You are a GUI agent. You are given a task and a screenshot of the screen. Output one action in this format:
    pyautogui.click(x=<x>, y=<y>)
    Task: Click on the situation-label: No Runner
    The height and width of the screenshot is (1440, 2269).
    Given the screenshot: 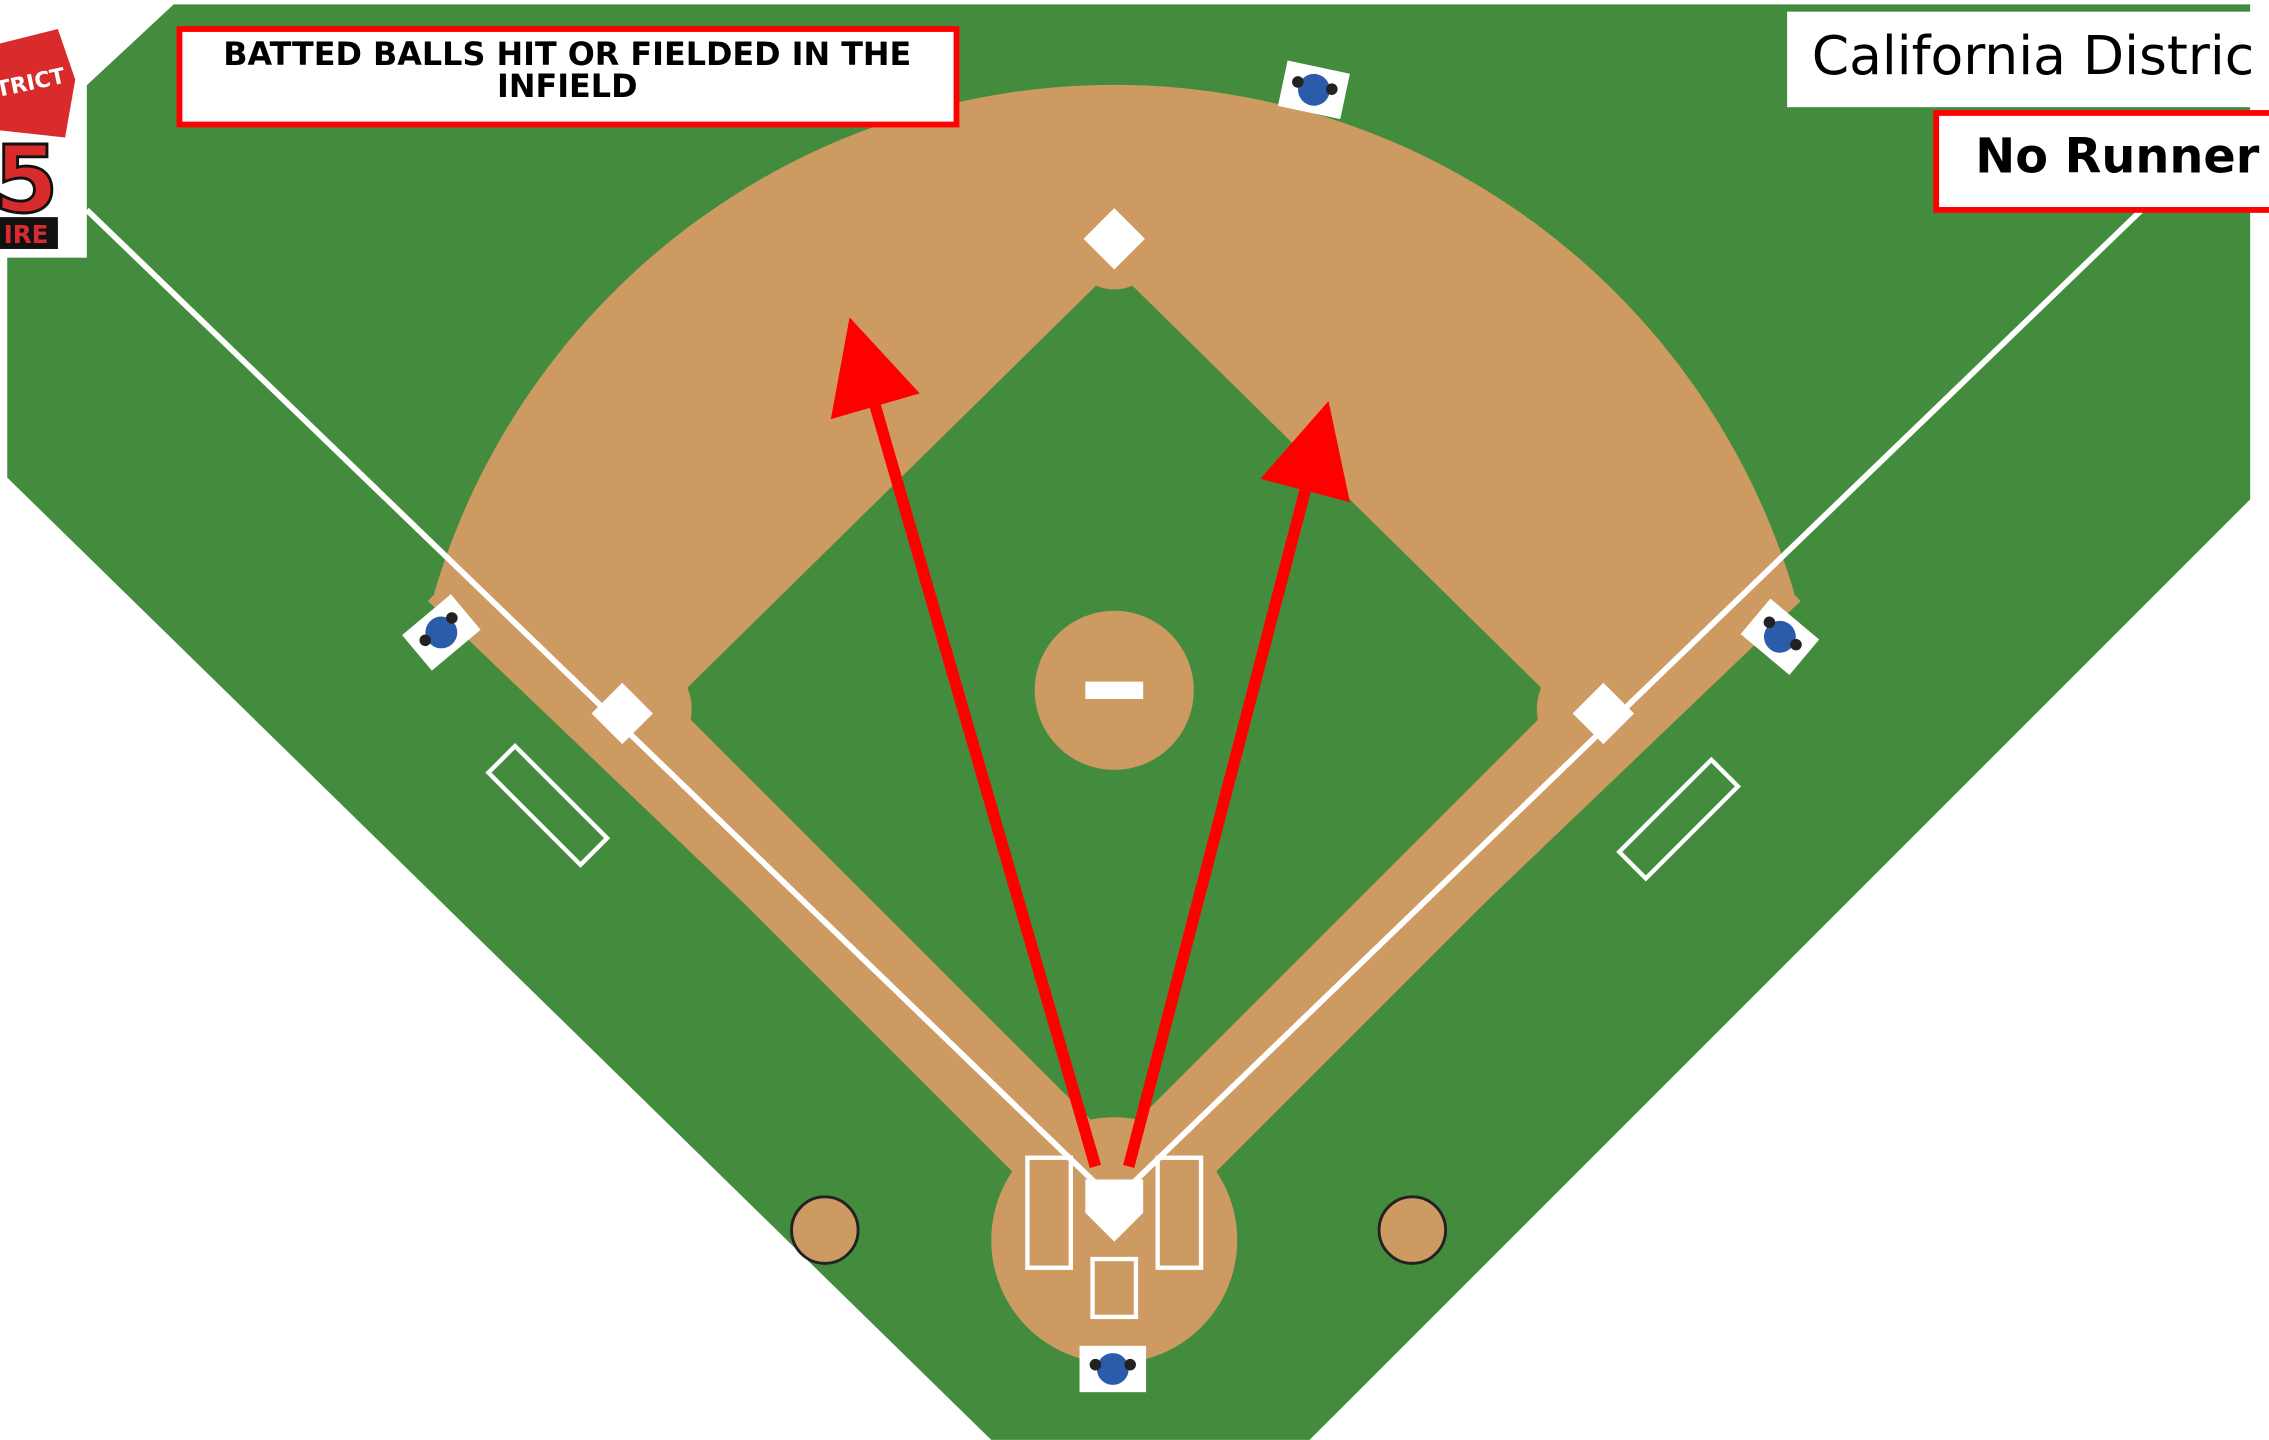 What is the action you would take?
    pyautogui.click(x=2117, y=156)
    